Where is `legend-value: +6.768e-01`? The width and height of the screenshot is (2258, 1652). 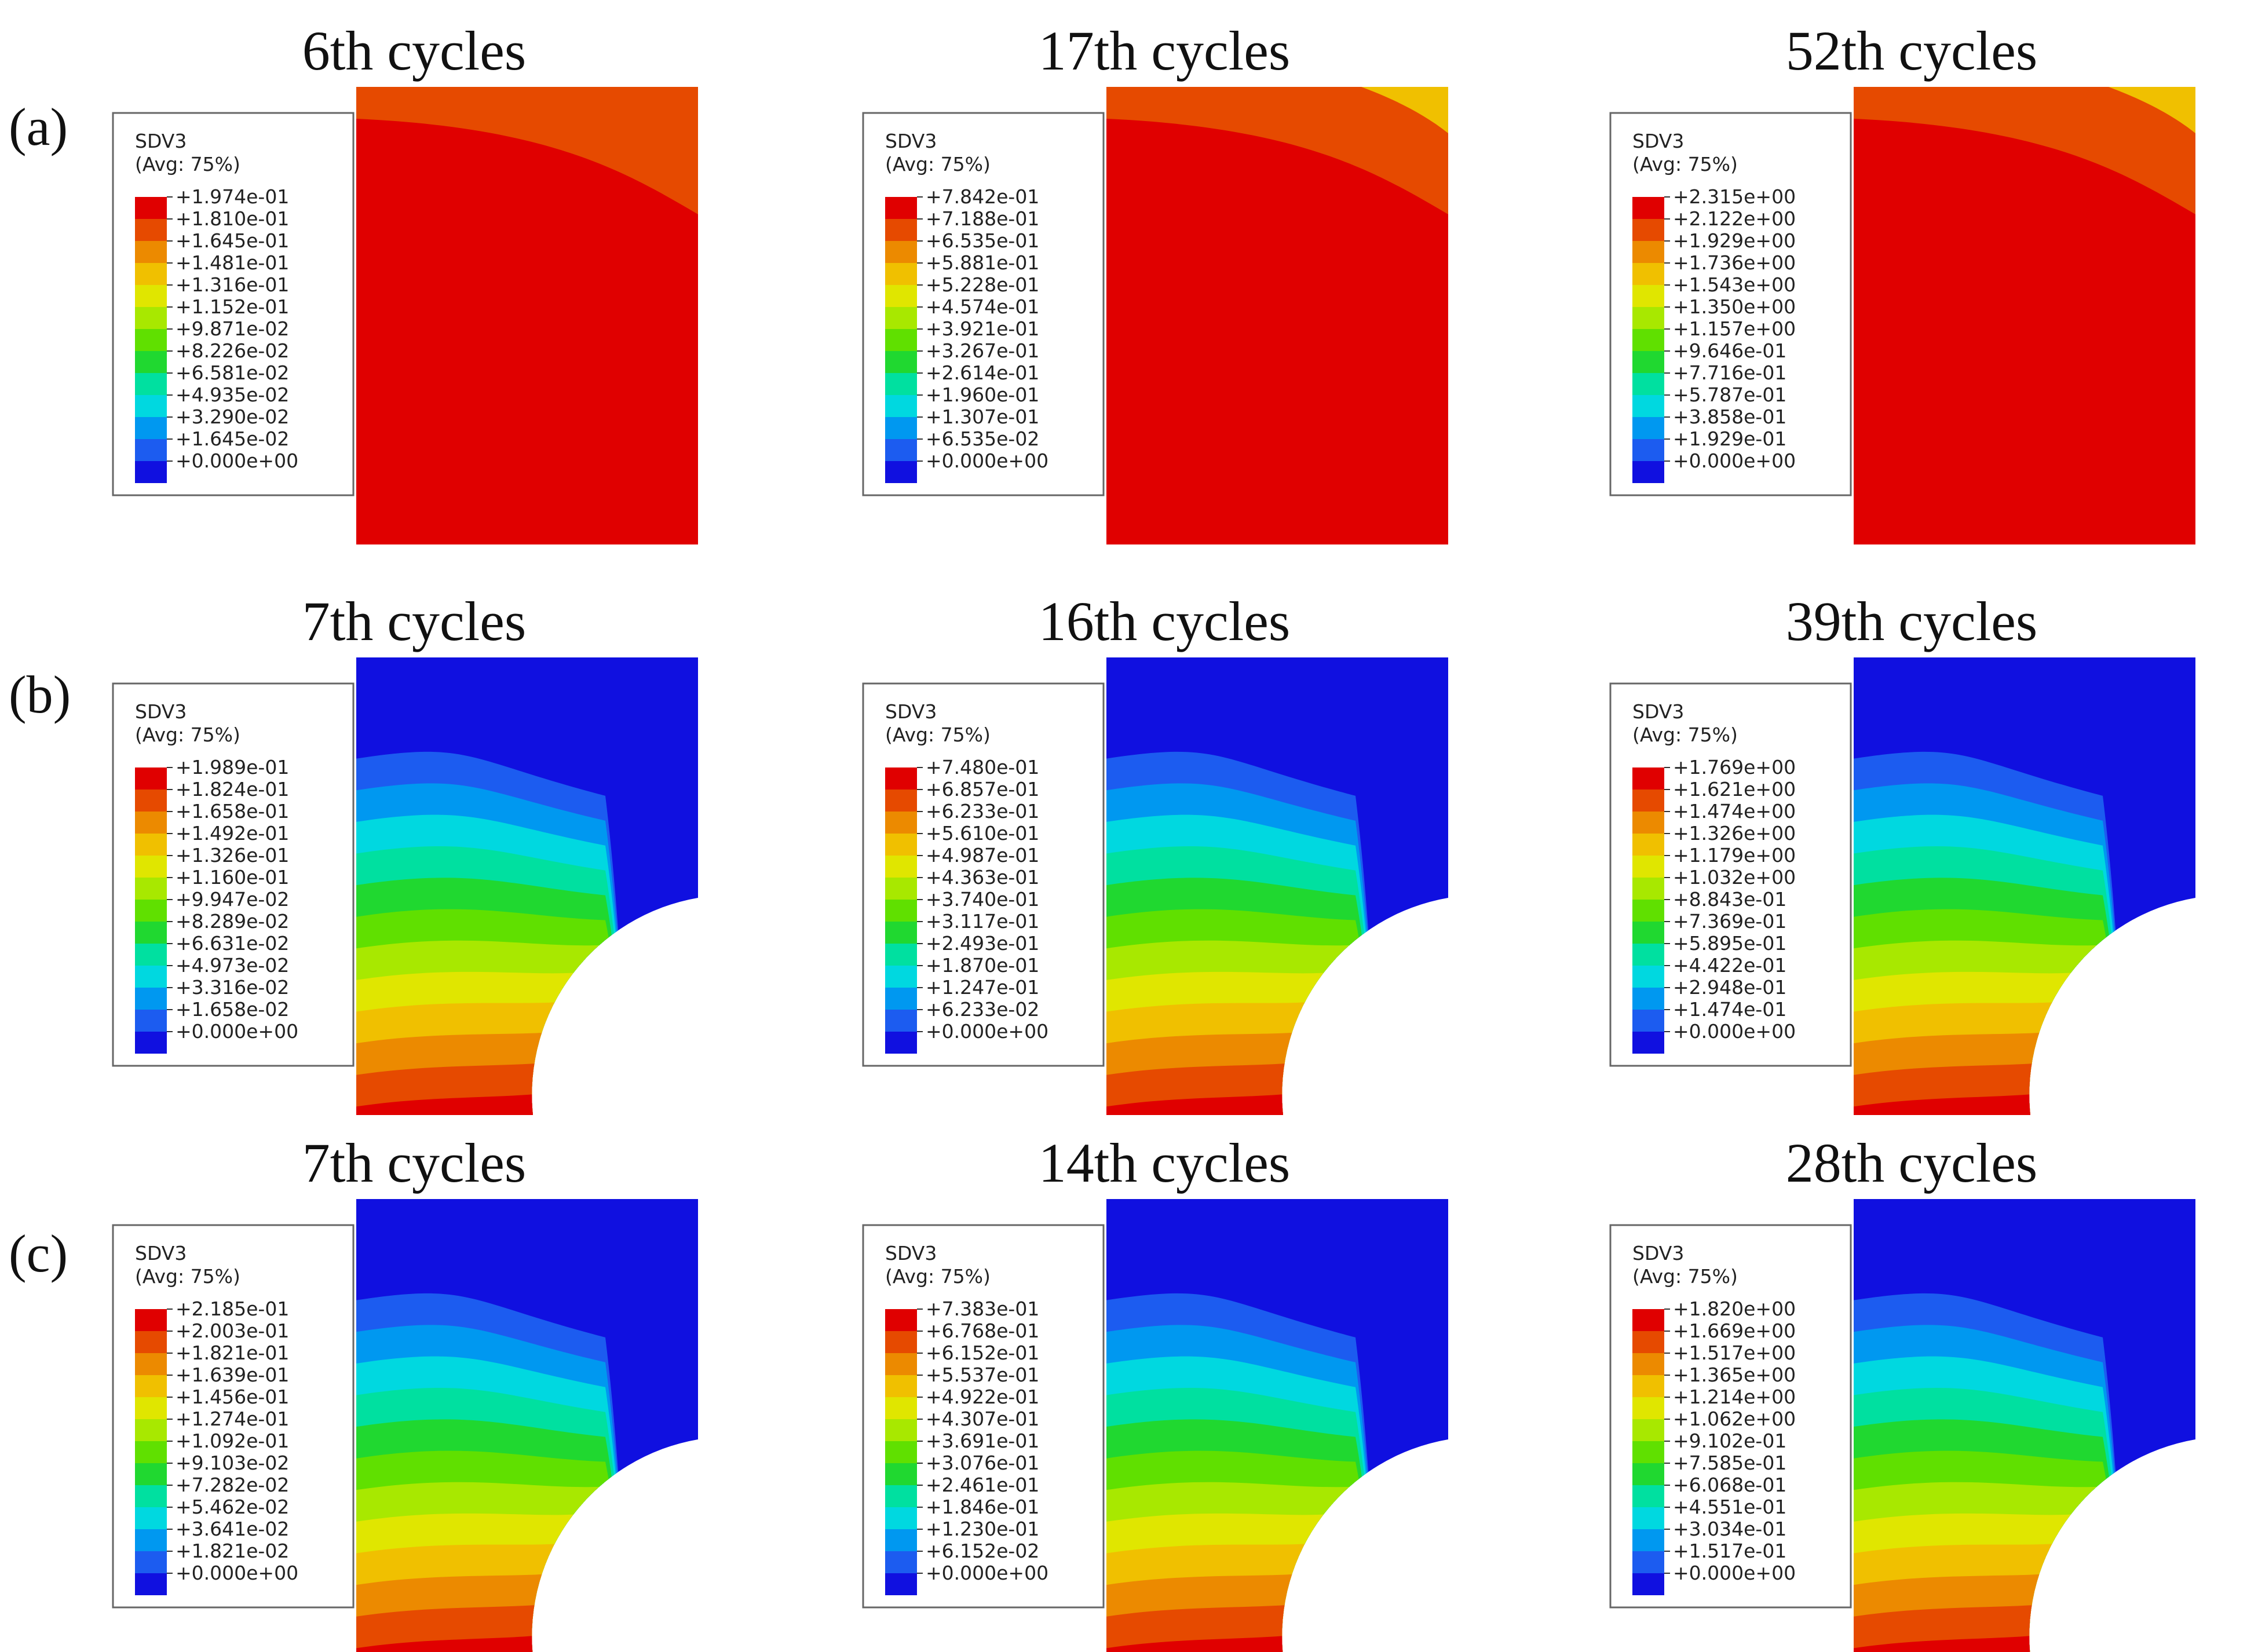
legend-value: +6.768e-01 is located at coordinates (982, 1331).